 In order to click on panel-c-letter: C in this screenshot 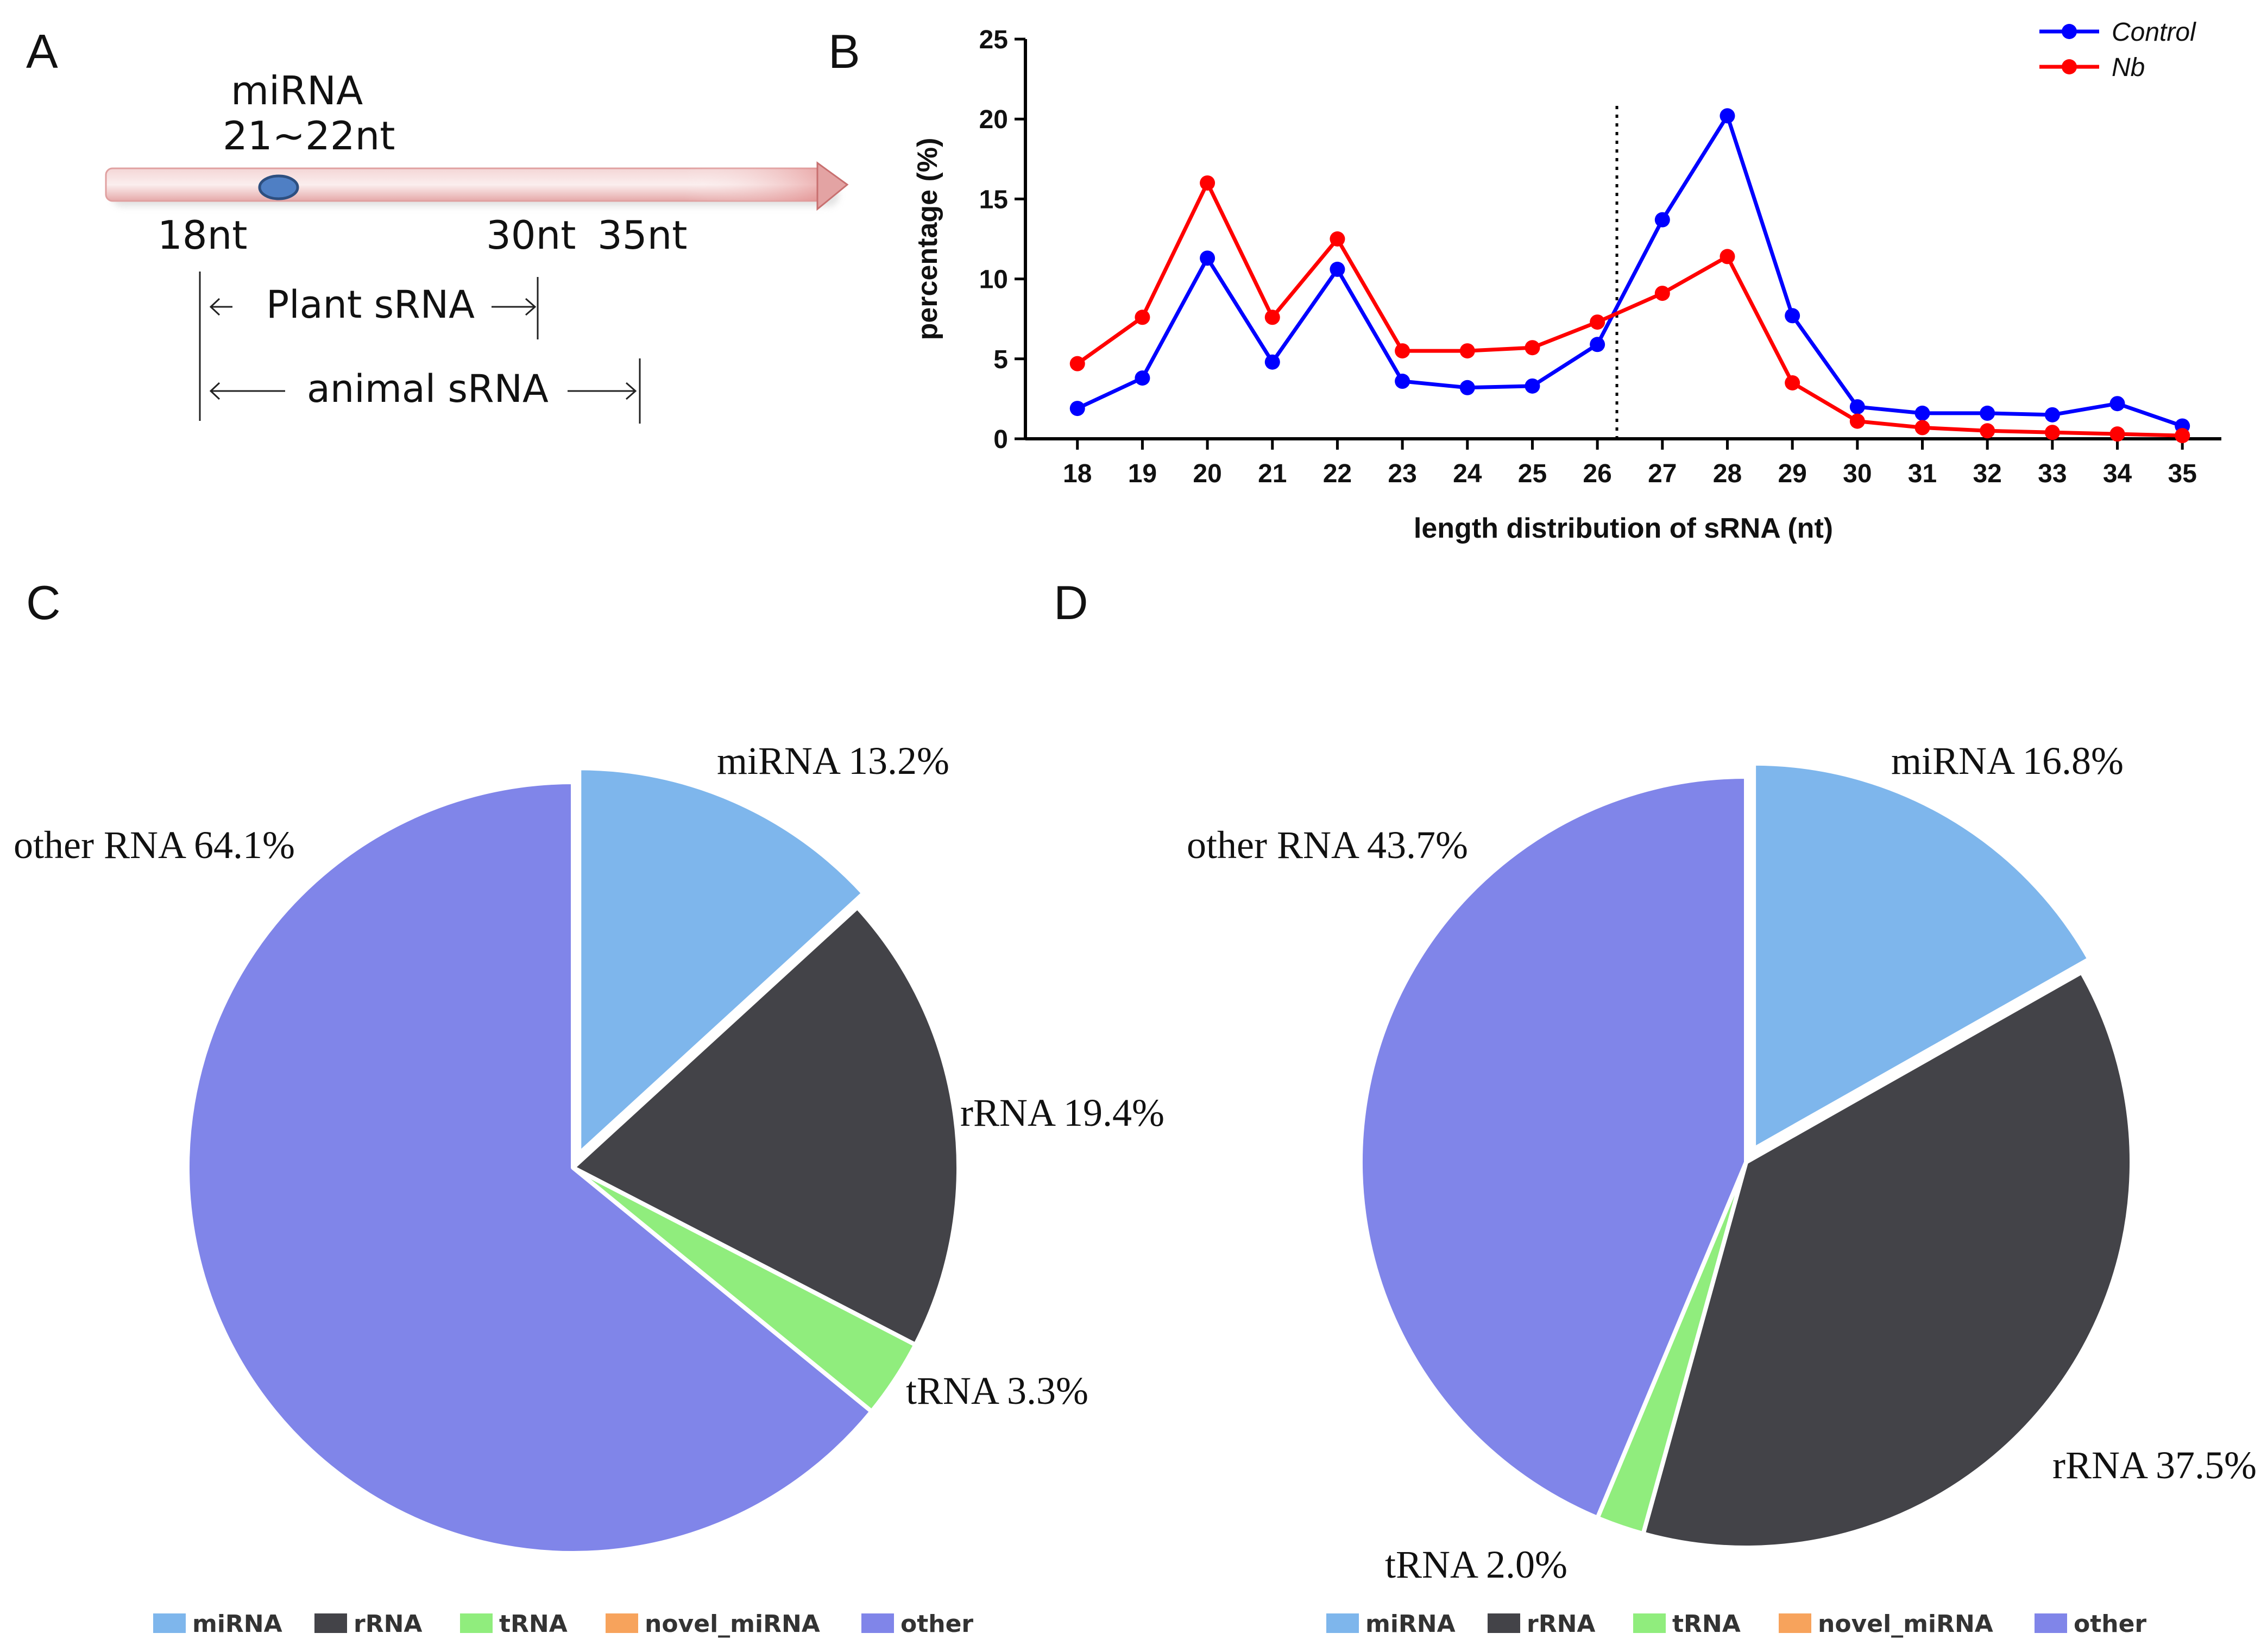, I will do `click(43, 602)`.